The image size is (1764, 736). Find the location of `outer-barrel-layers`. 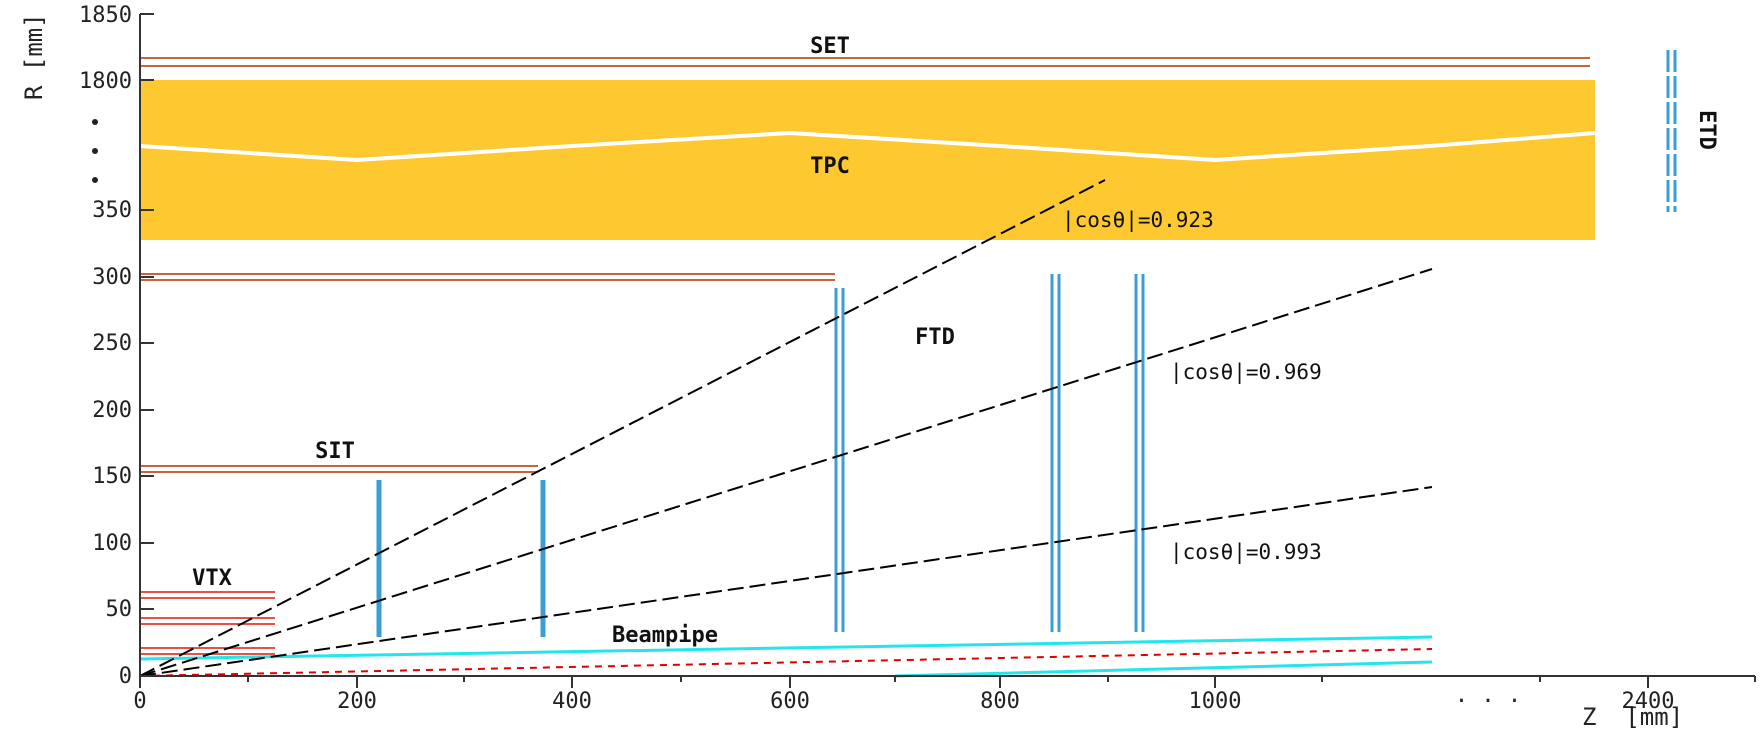

outer-barrel-layers is located at coordinates (487, 277).